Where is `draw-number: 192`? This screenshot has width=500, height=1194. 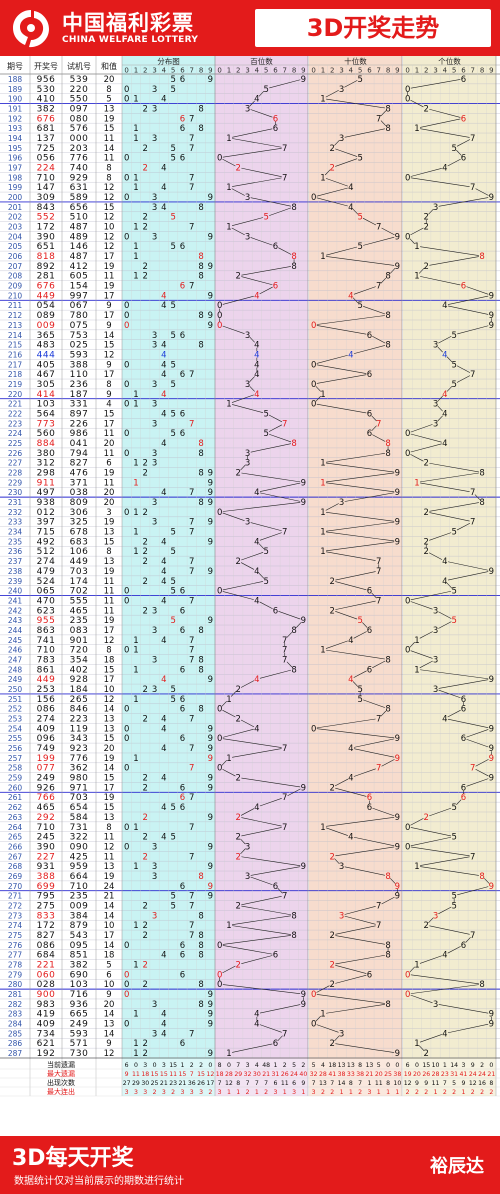
draw-number: 192 is located at coordinates (46, 1054).